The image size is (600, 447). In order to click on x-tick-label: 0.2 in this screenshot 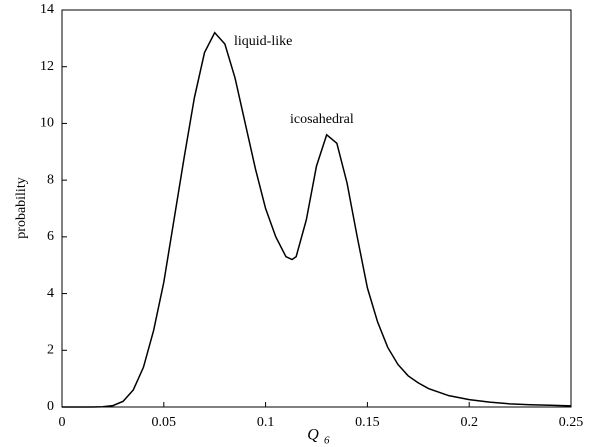, I will do `click(469, 422)`.